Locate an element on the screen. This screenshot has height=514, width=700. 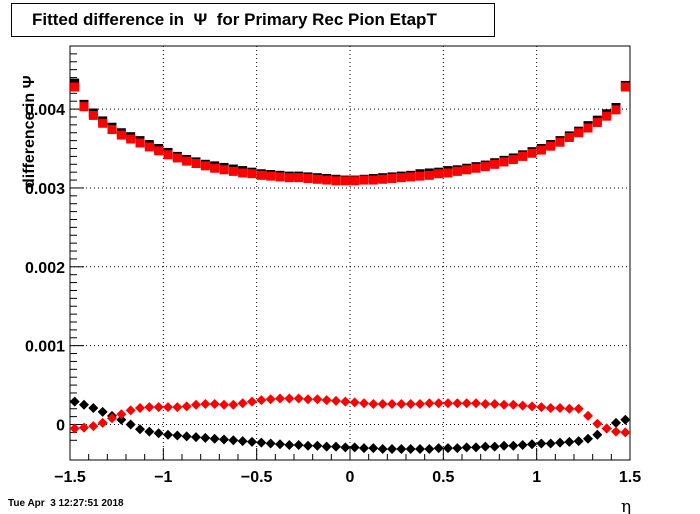
x-tick-label: −1 is located at coordinates (163, 477).